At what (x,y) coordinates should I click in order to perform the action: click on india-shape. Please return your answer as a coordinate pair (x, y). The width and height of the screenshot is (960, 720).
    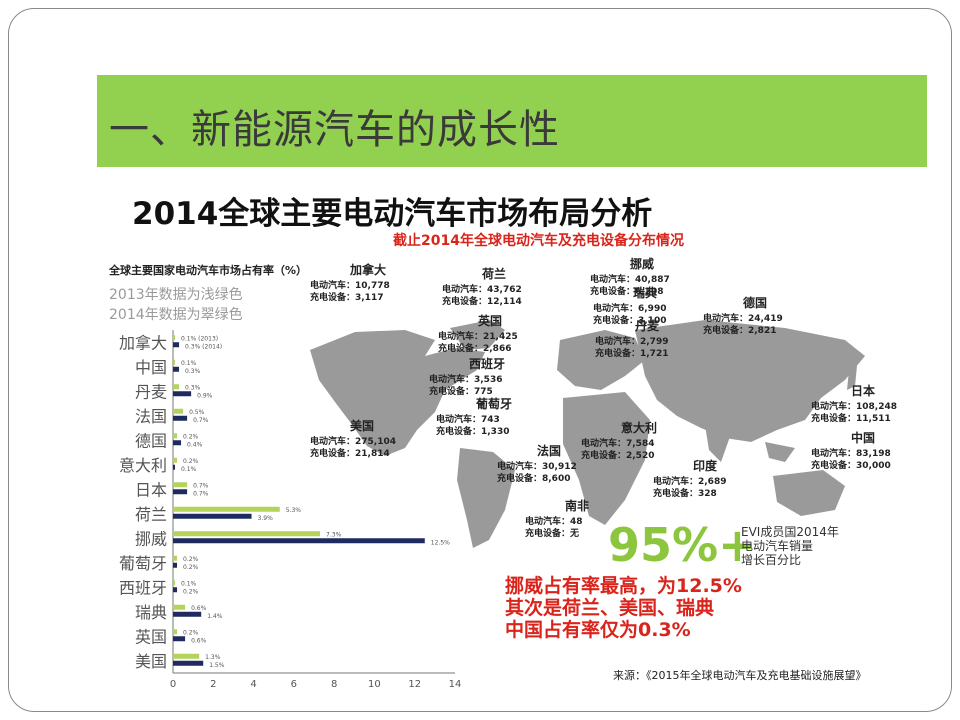
    Looking at the image, I should click on (719, 443).